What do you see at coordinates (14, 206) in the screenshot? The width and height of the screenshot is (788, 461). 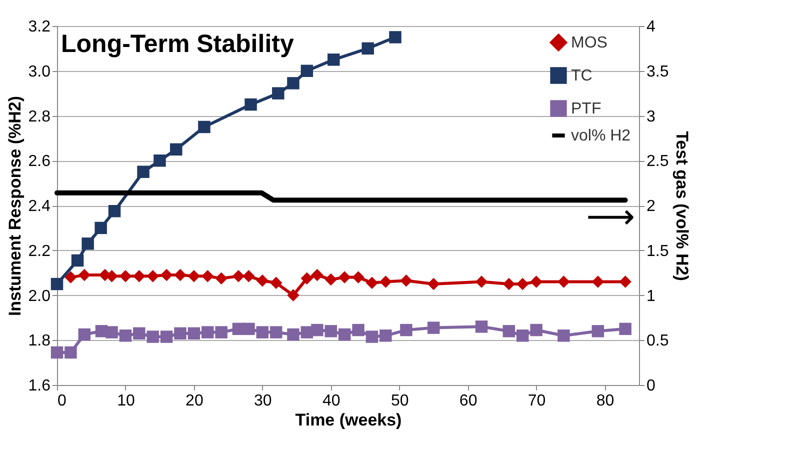 I see `y-axis-title: Instument Response (%H2)` at bounding box center [14, 206].